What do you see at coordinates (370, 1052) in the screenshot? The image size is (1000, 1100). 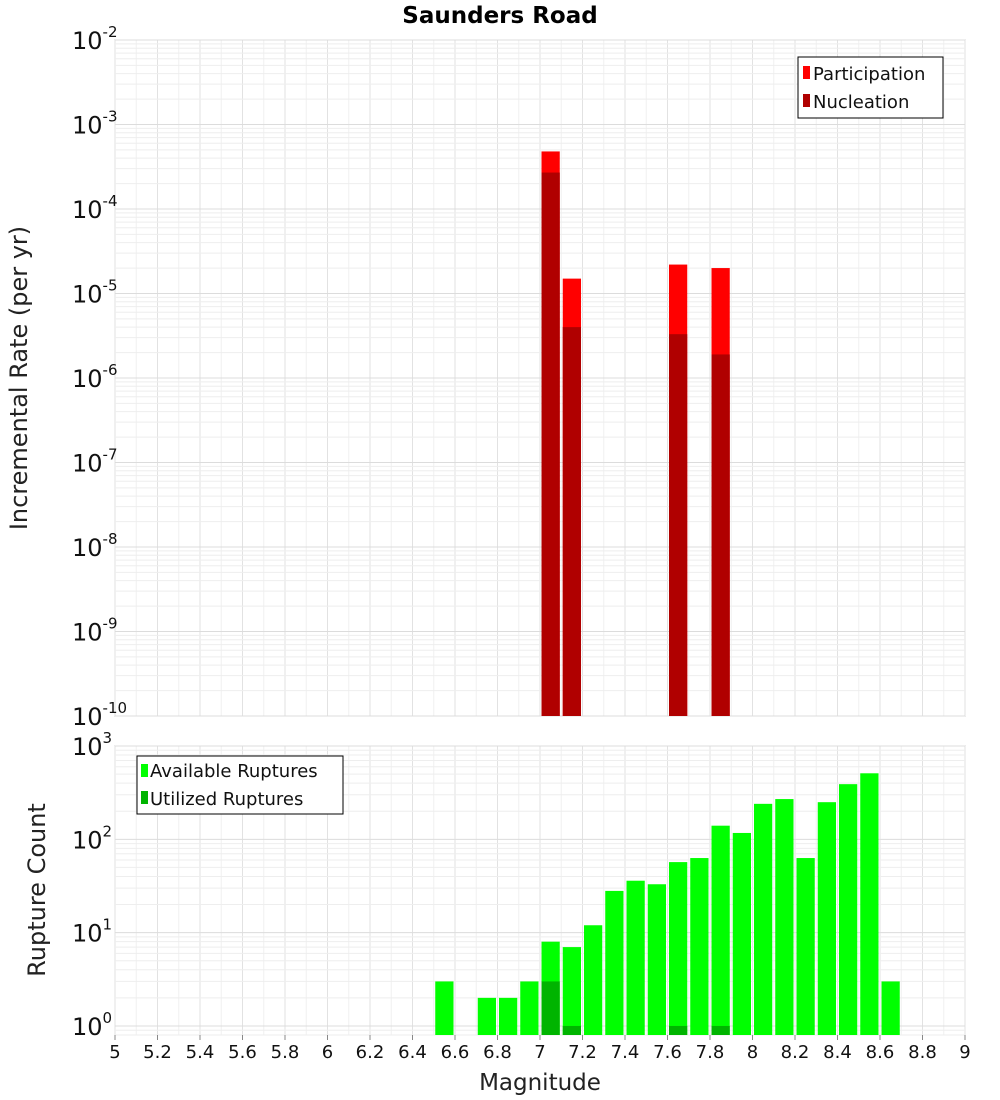 I see `x-tick-label: 6.2` at bounding box center [370, 1052].